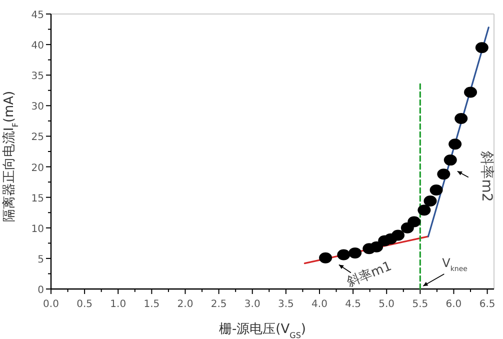  What do you see at coordinates (37, 76) in the screenshot?
I see `y-tick-label: 35` at bounding box center [37, 76].